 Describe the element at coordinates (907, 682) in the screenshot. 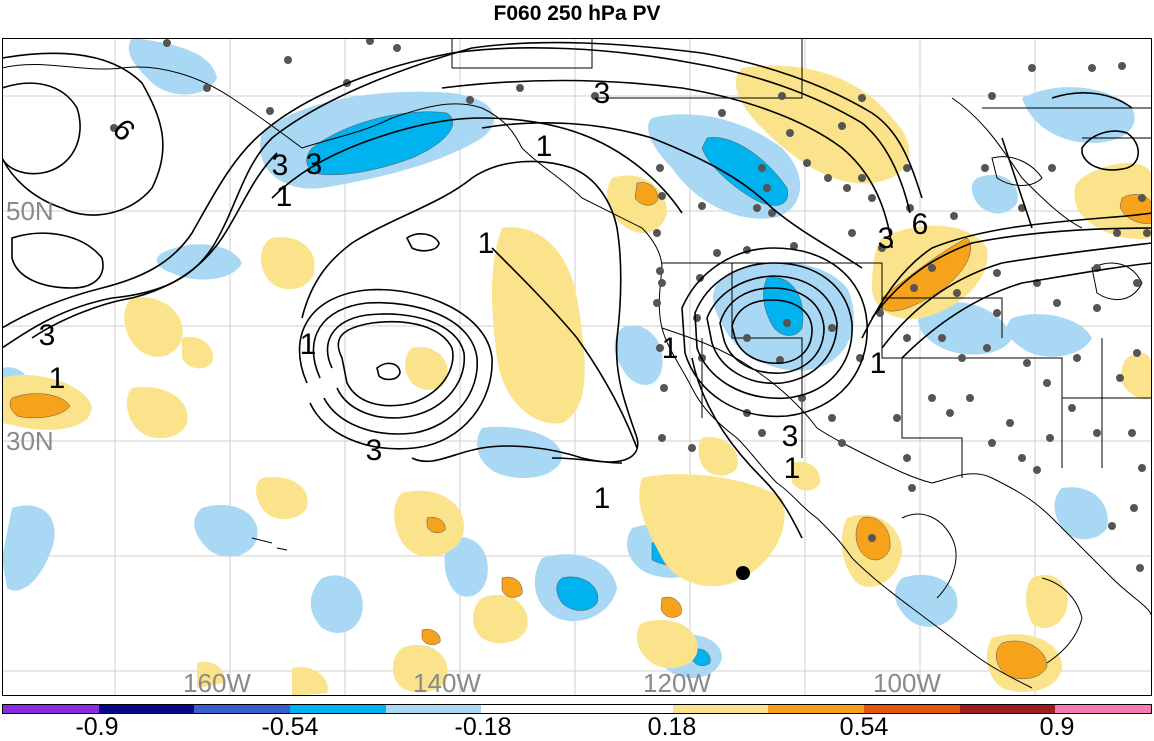

I see `lon-label-100w: 100W` at that location.